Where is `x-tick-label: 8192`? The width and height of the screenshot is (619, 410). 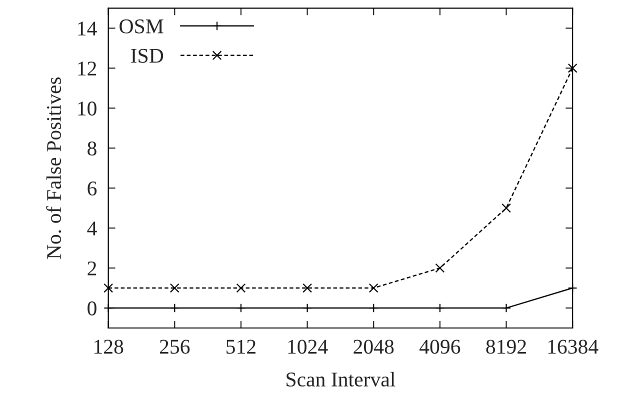
x-tick-label: 8192 is located at coordinates (506, 347).